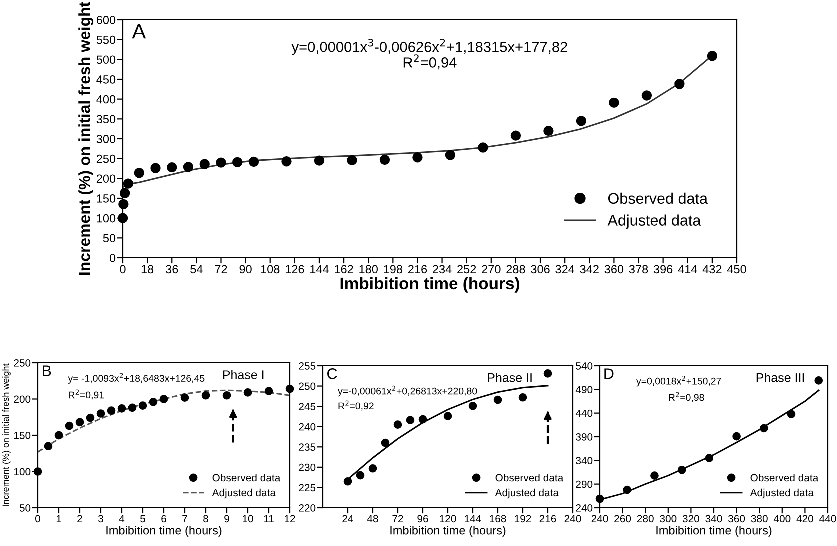  Describe the element at coordinates (712, 269) in the screenshot. I see `x-tick-label: 432` at that location.